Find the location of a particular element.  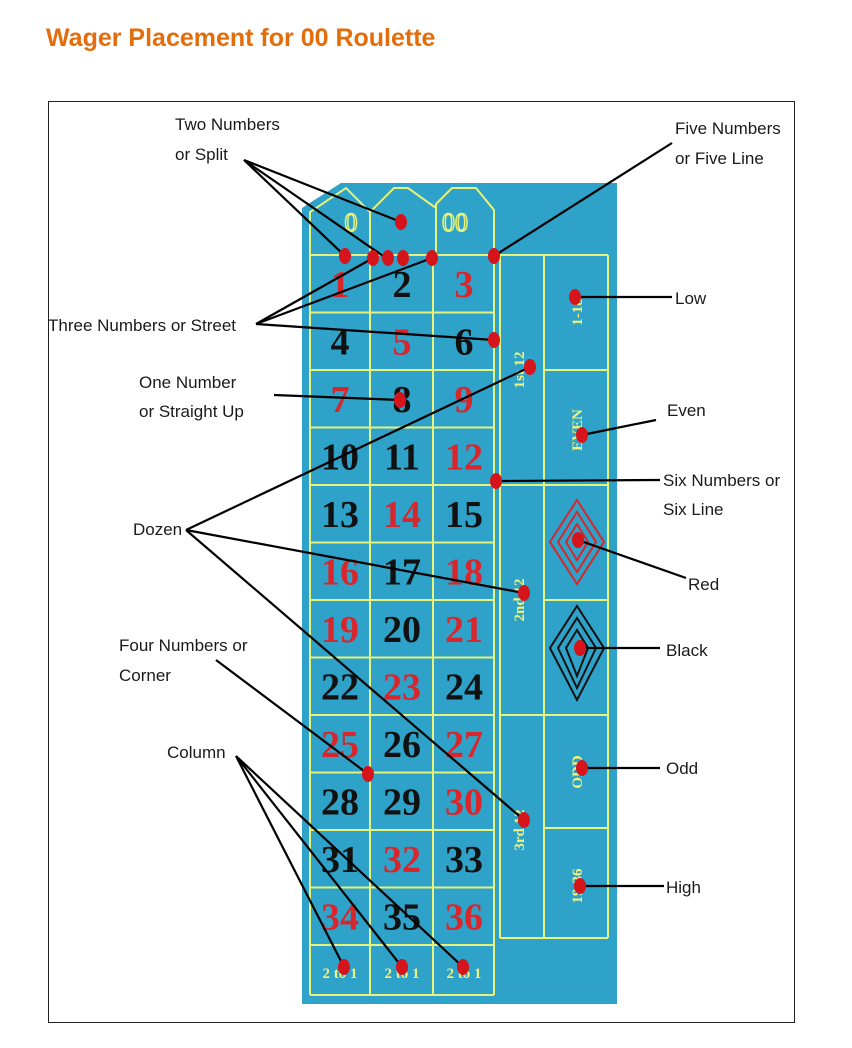

number-cell-28: 28 is located at coordinates (340, 803).